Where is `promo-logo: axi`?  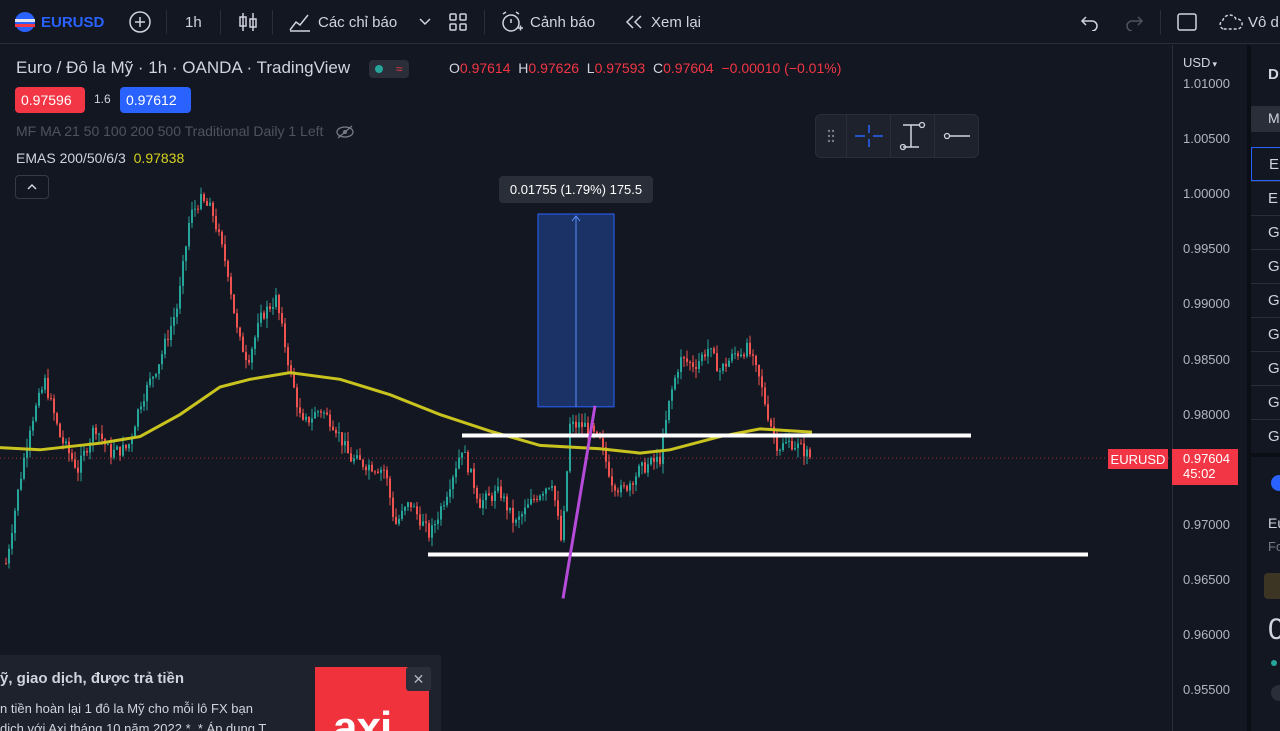 promo-logo: axi is located at coordinates (372, 699).